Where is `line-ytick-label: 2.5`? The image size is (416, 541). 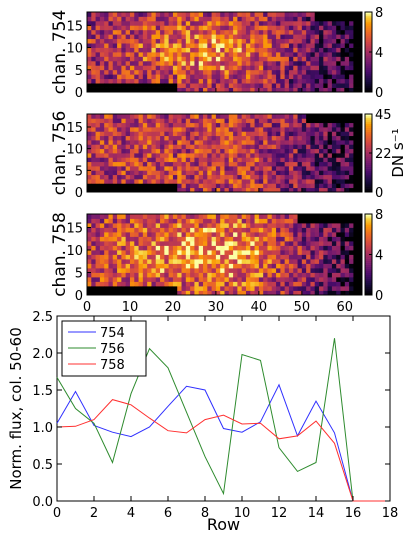 line-ytick-label: 2.5 is located at coordinates (42, 317).